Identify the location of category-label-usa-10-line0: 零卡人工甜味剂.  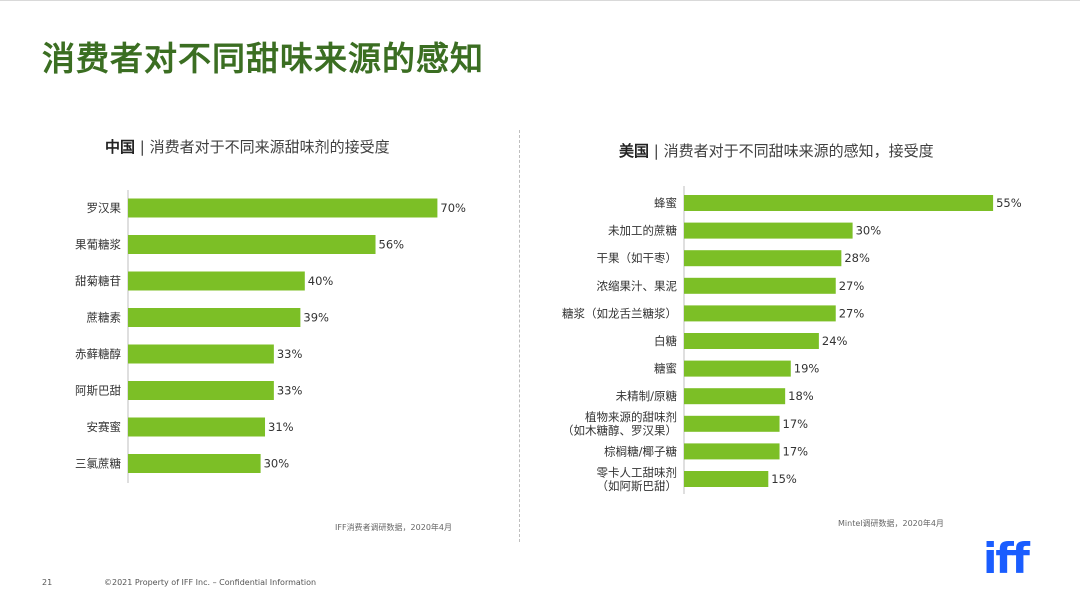
(637, 472).